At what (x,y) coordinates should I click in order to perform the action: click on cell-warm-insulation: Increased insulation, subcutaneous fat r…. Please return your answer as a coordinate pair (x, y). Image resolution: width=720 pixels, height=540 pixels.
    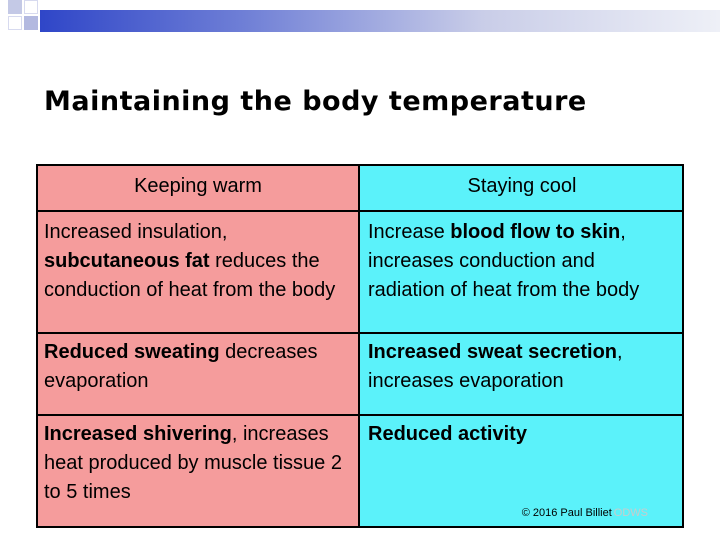
    Looking at the image, I should click on (199, 273).